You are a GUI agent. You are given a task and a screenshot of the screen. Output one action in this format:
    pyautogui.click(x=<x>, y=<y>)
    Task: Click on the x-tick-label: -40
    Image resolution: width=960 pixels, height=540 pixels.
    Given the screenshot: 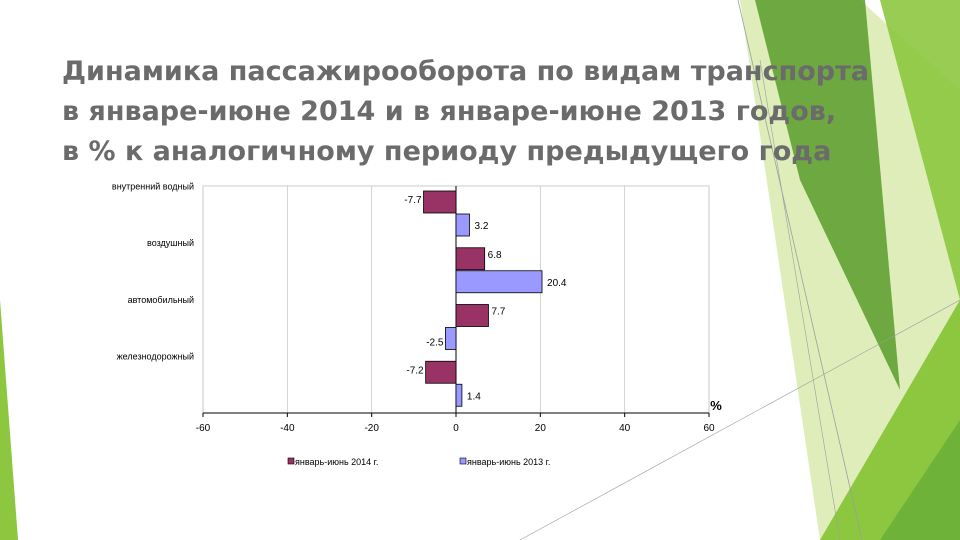 What is the action you would take?
    pyautogui.click(x=287, y=428)
    